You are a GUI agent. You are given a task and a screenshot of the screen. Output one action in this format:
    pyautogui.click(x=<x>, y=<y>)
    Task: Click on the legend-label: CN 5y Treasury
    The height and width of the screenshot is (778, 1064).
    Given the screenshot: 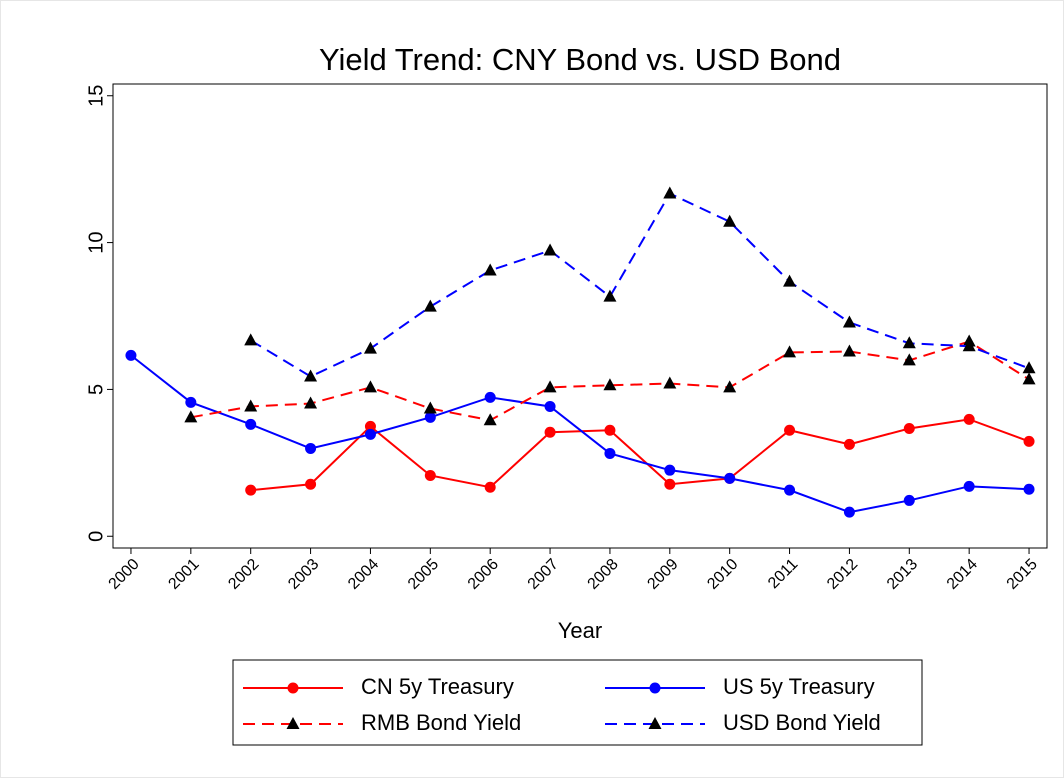 What is the action you would take?
    pyautogui.click(x=437, y=686)
    